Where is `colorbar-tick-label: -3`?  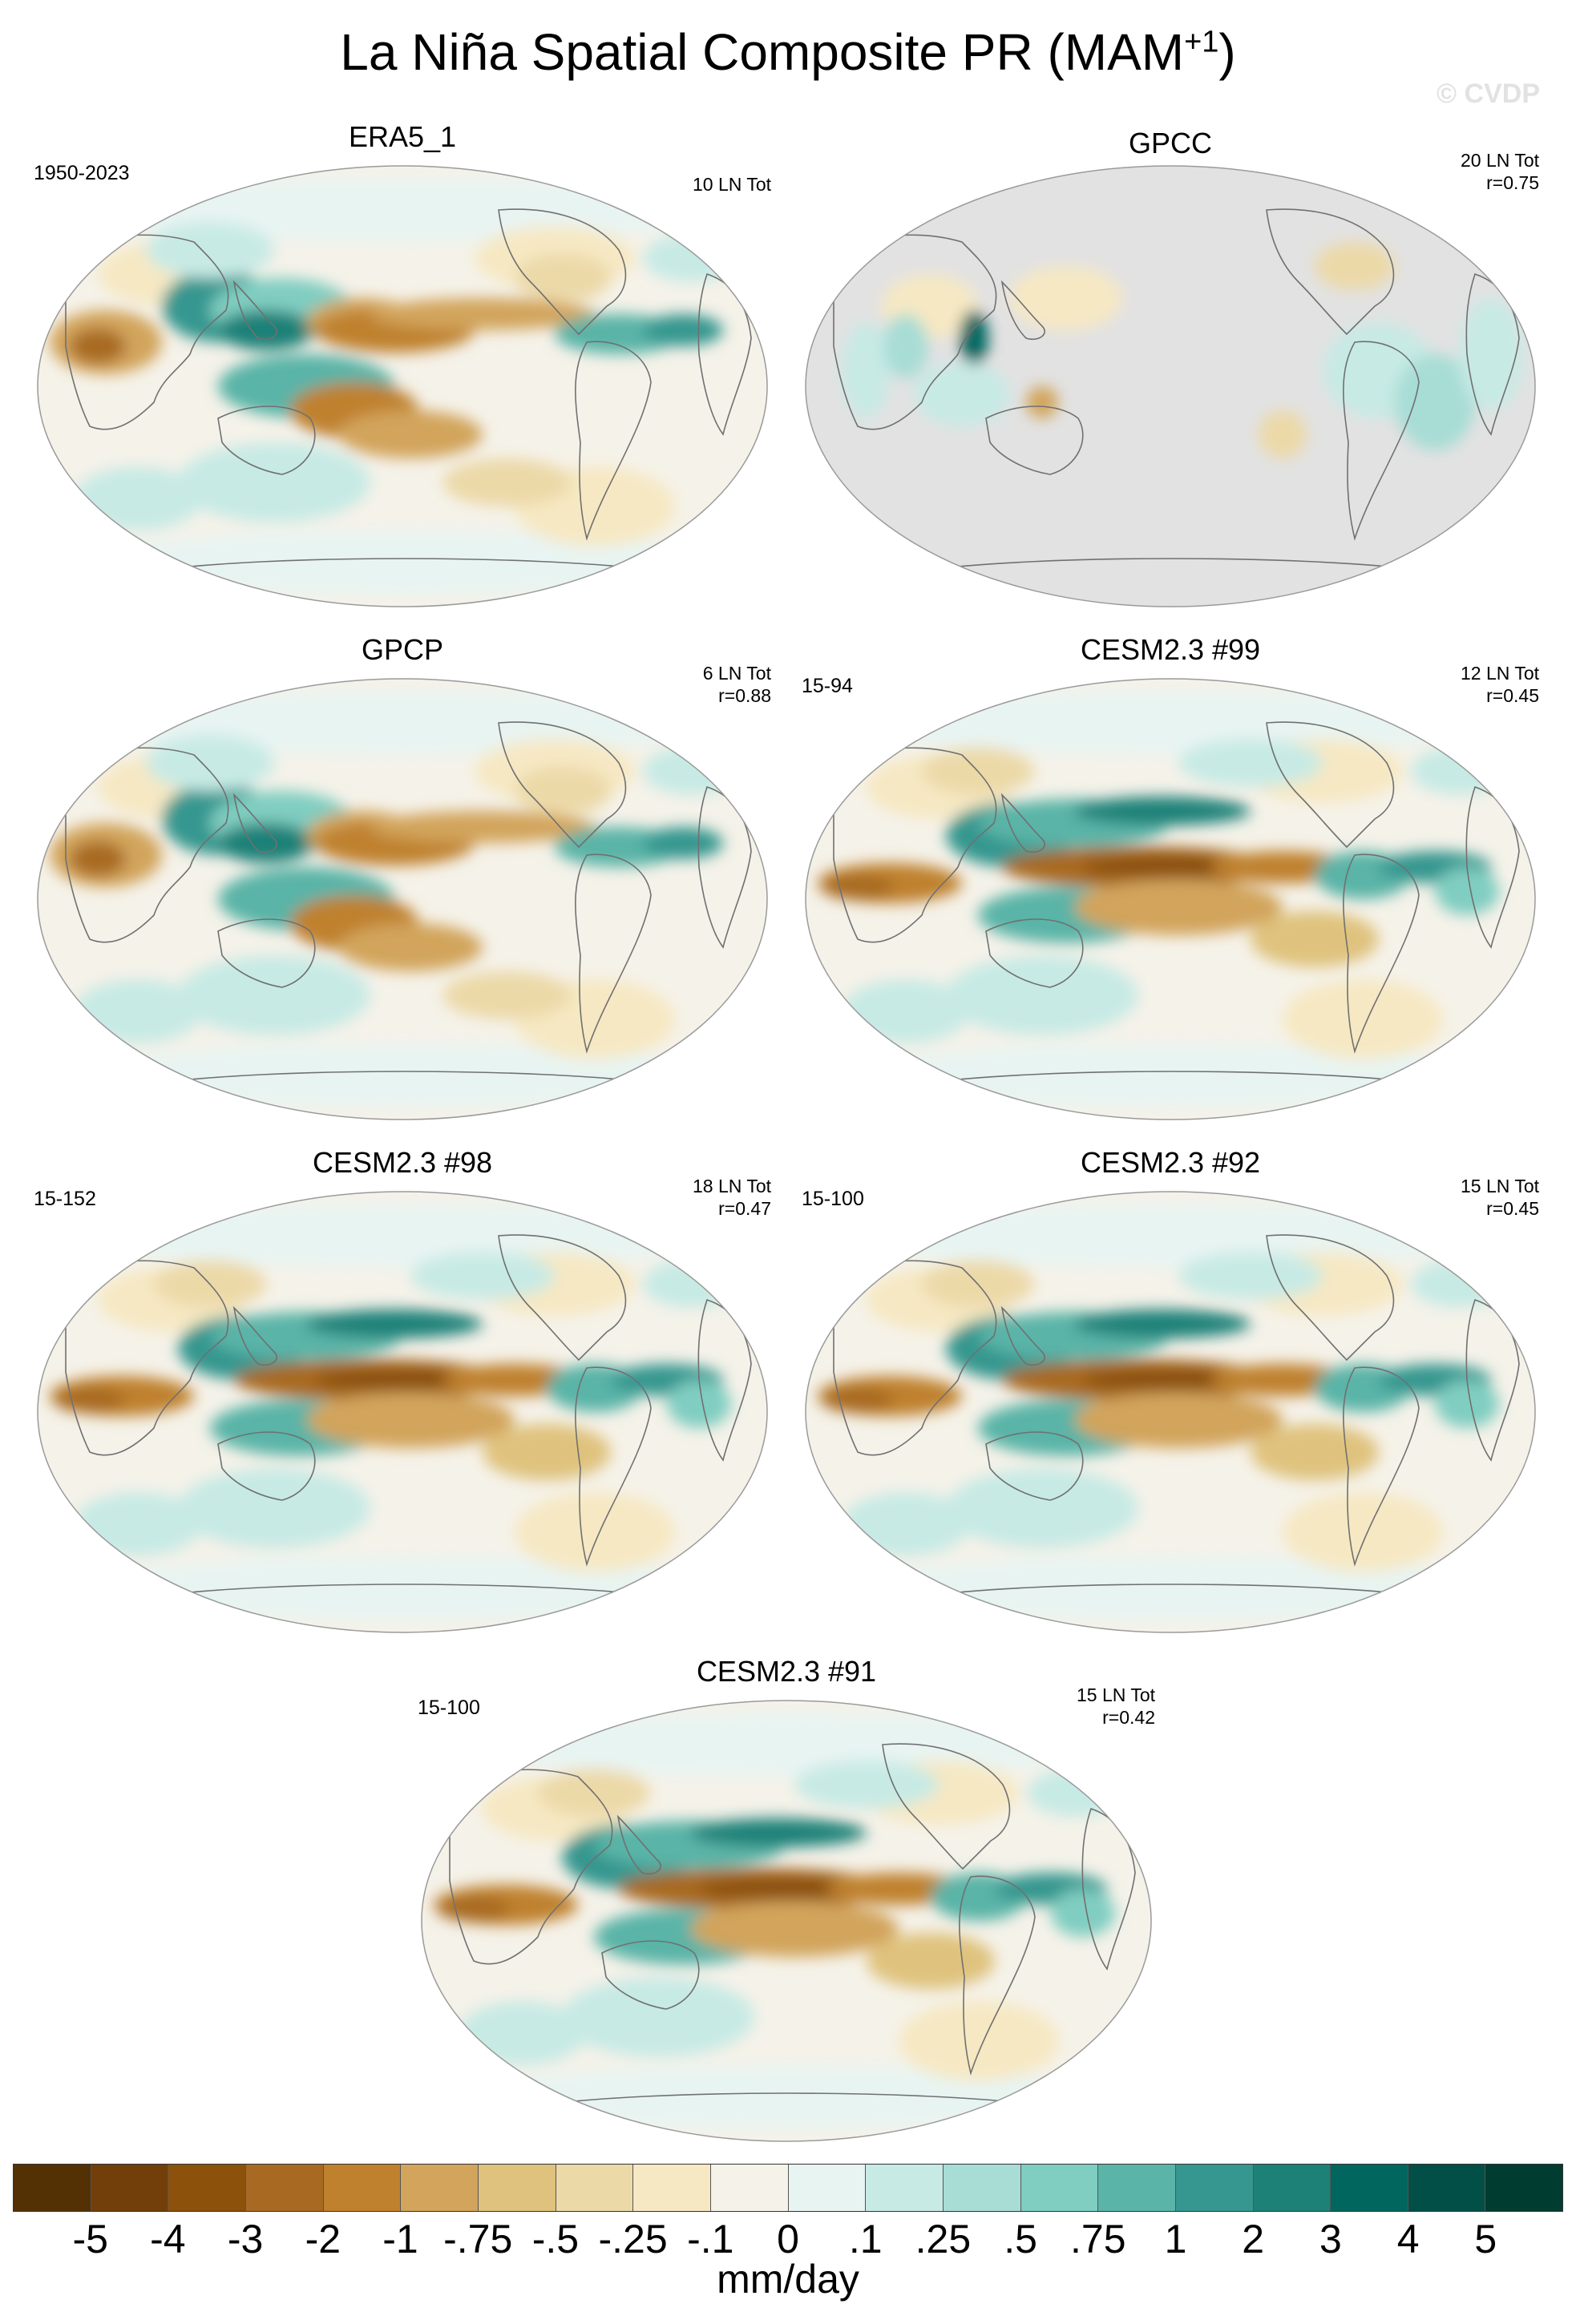 colorbar-tick-label: -3 is located at coordinates (245, 2239).